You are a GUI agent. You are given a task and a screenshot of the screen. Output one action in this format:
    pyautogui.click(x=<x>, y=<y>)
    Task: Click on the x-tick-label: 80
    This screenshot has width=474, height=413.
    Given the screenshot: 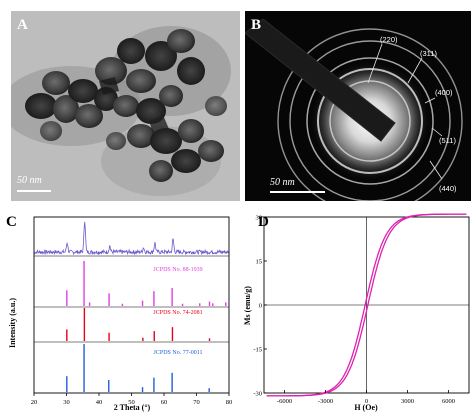 What is the action you would take?
    pyautogui.click(x=229, y=402)
    